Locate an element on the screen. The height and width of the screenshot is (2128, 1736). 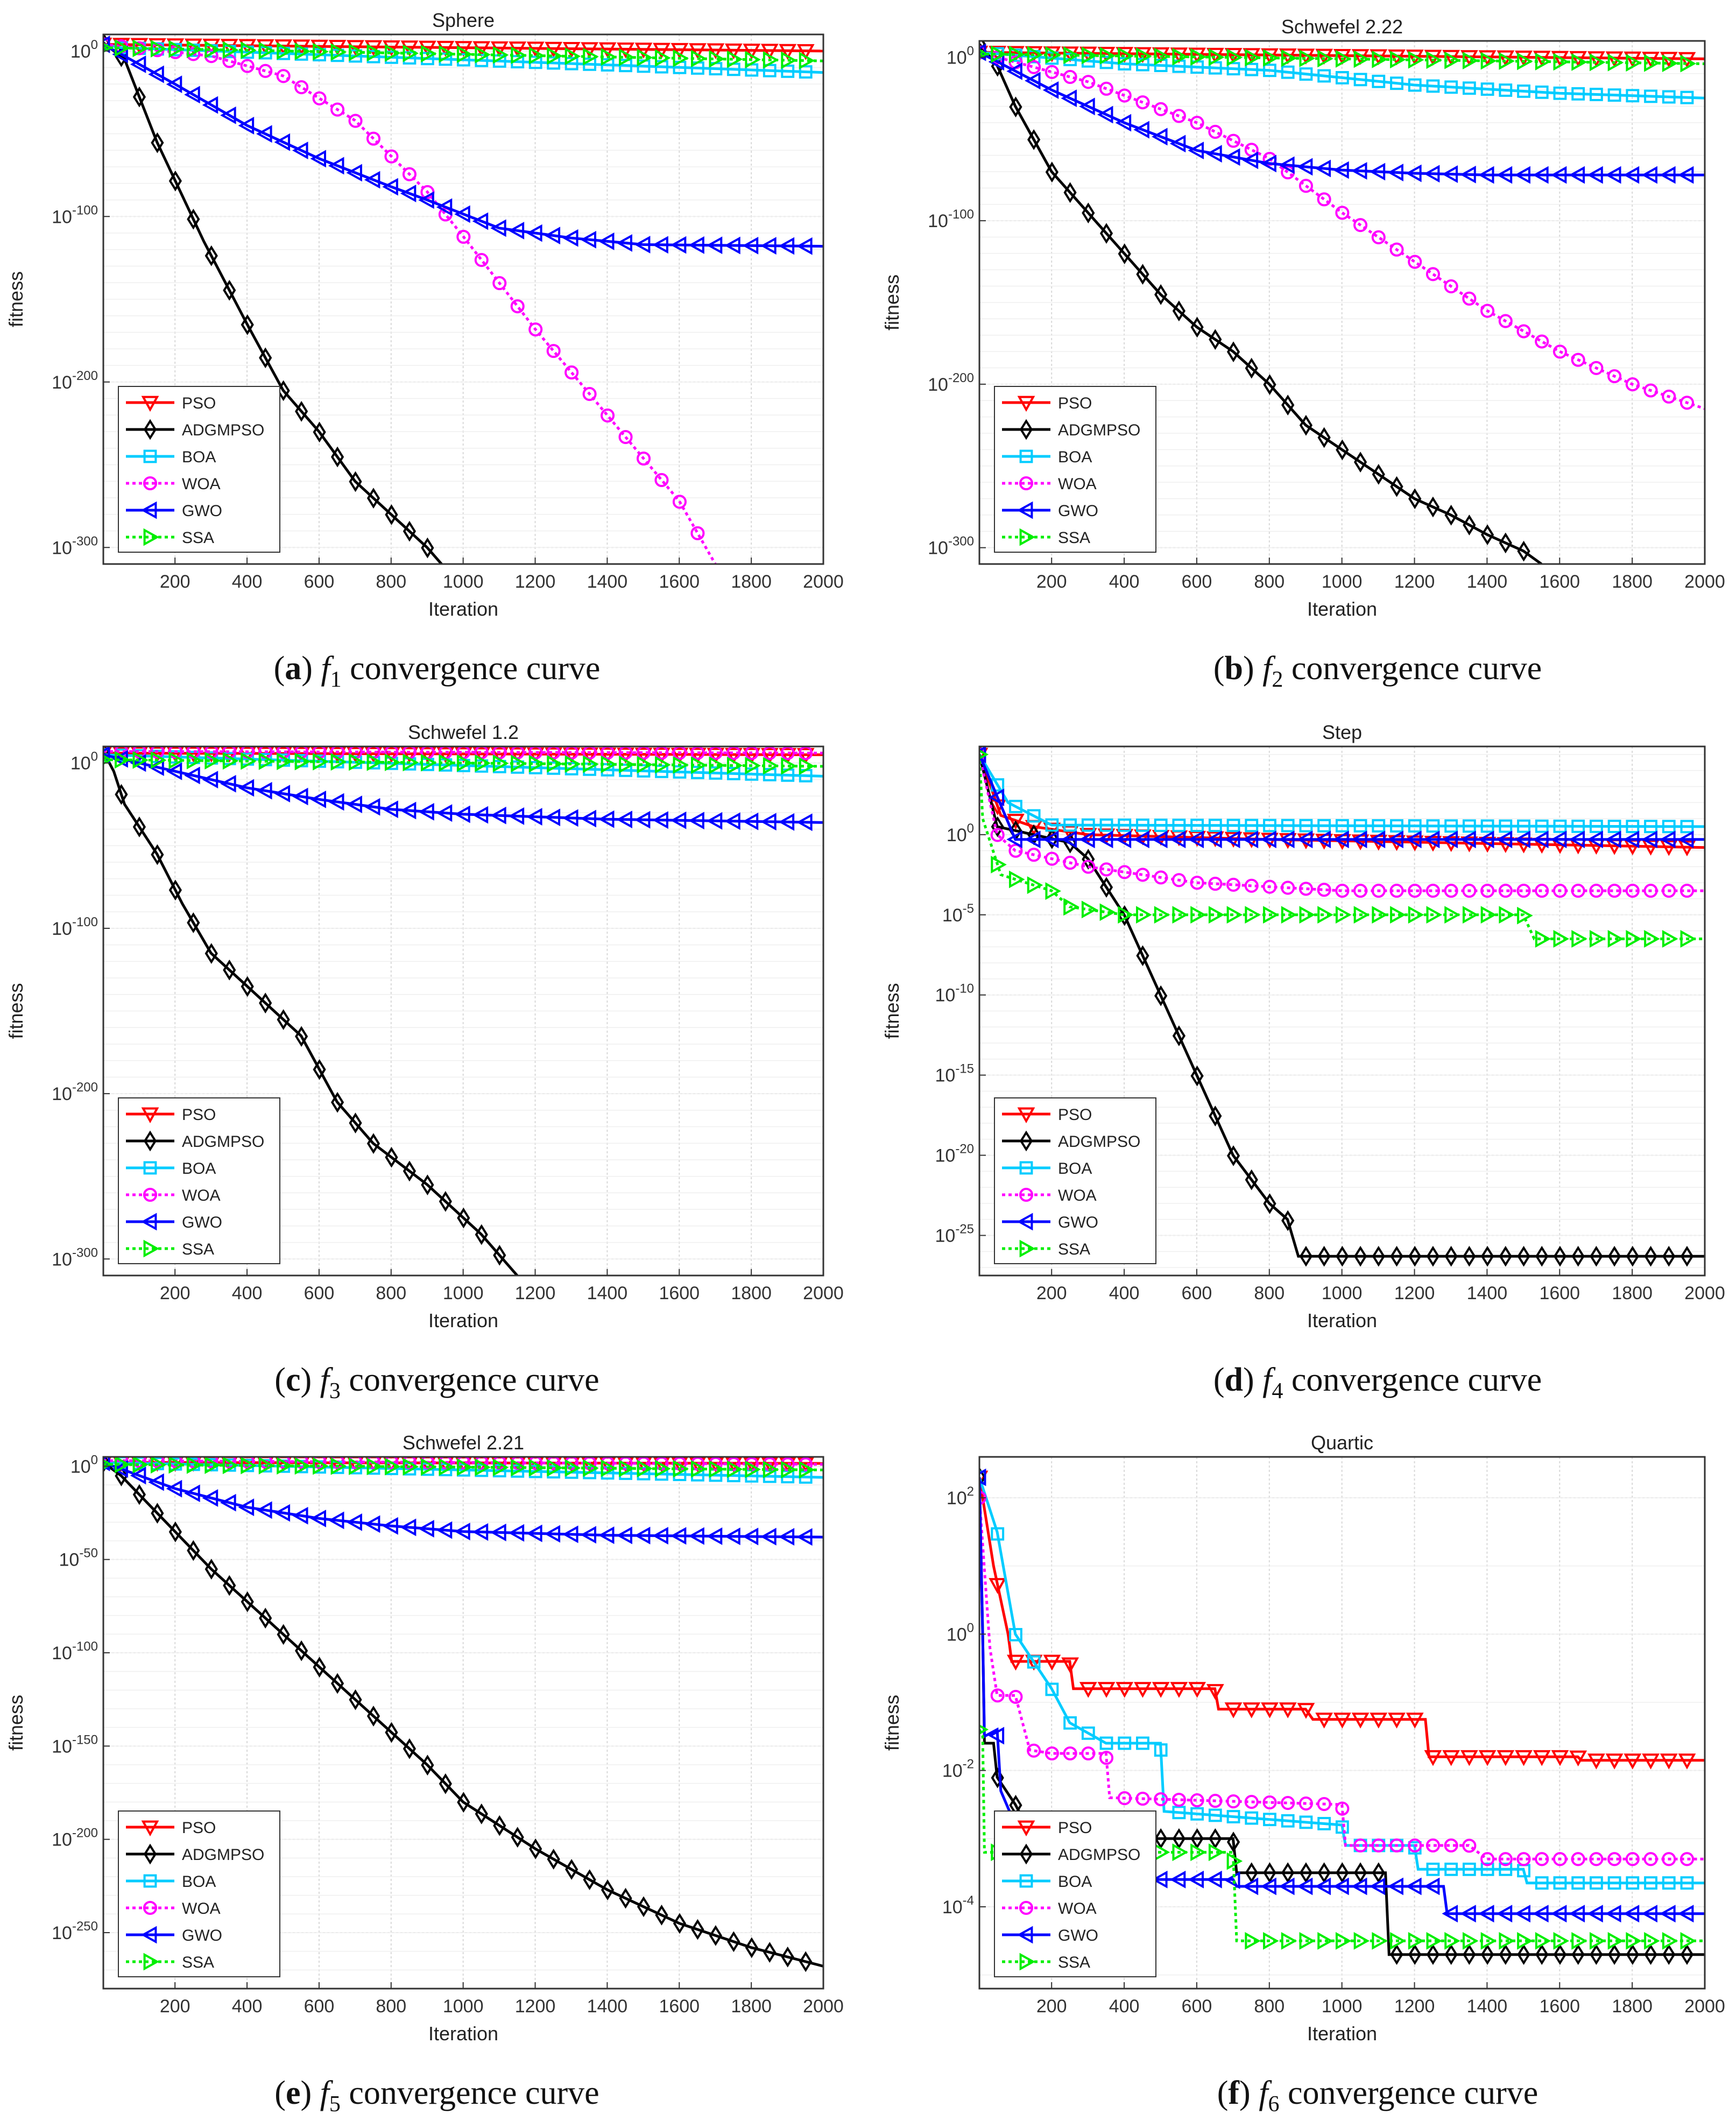
legend-label: BOA is located at coordinates (199, 1169).